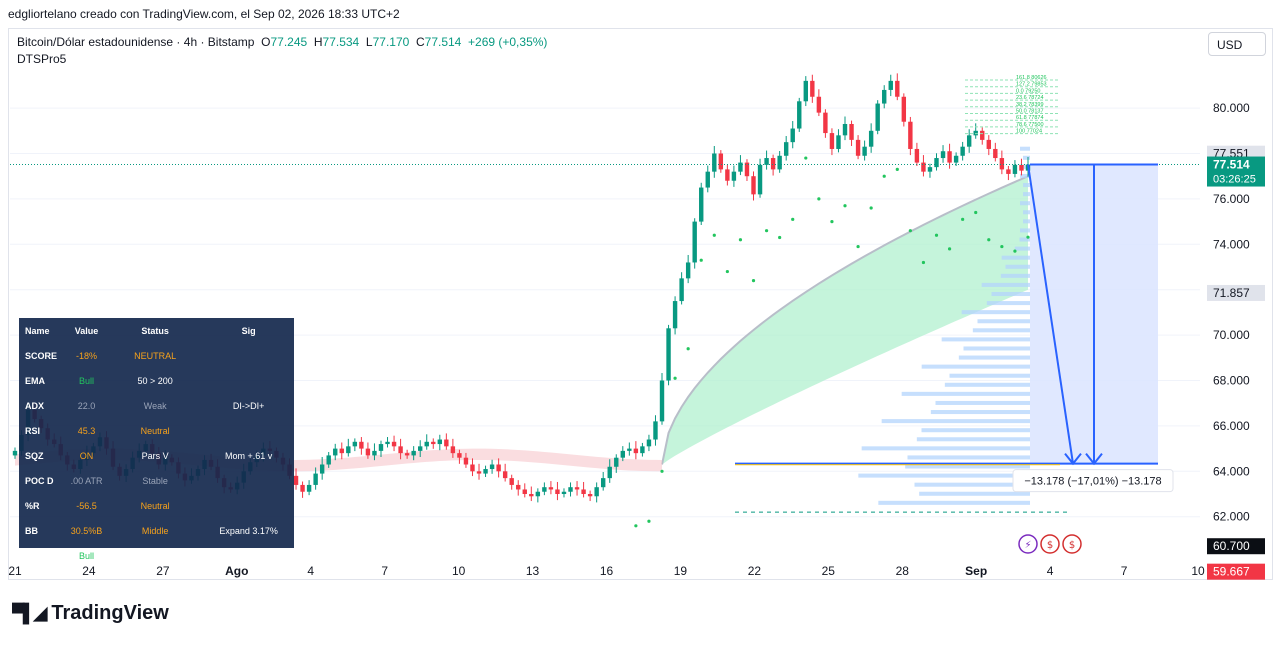 Image resolution: width=1281 pixels, height=645 pixels. Describe the element at coordinates (1031, 78) in the screenshot. I see `fib-label: 161.8 80626` at that location.